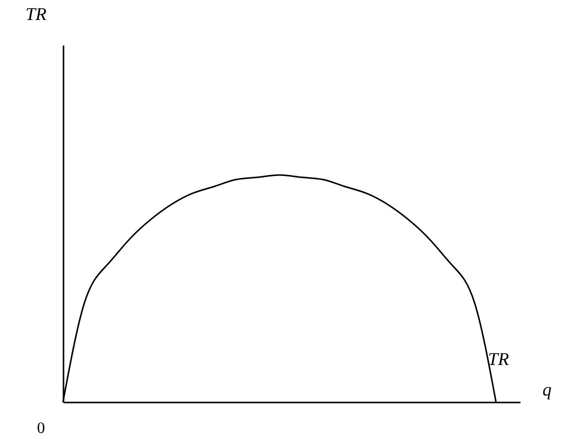 The image size is (562, 439). What do you see at coordinates (36, 14) in the screenshot?
I see `text: TR` at bounding box center [36, 14].